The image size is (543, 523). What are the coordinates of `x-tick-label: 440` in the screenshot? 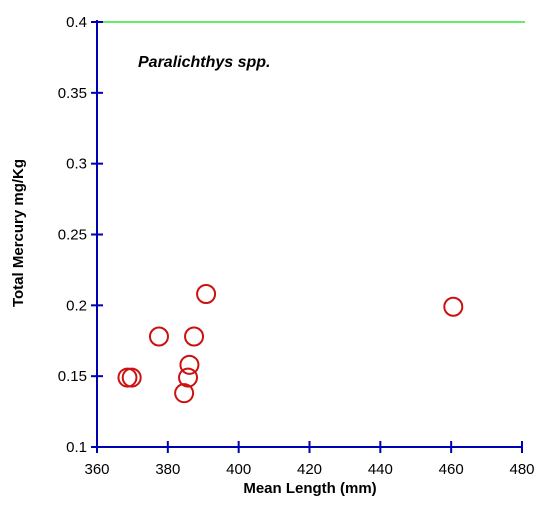 It's located at (380, 469).